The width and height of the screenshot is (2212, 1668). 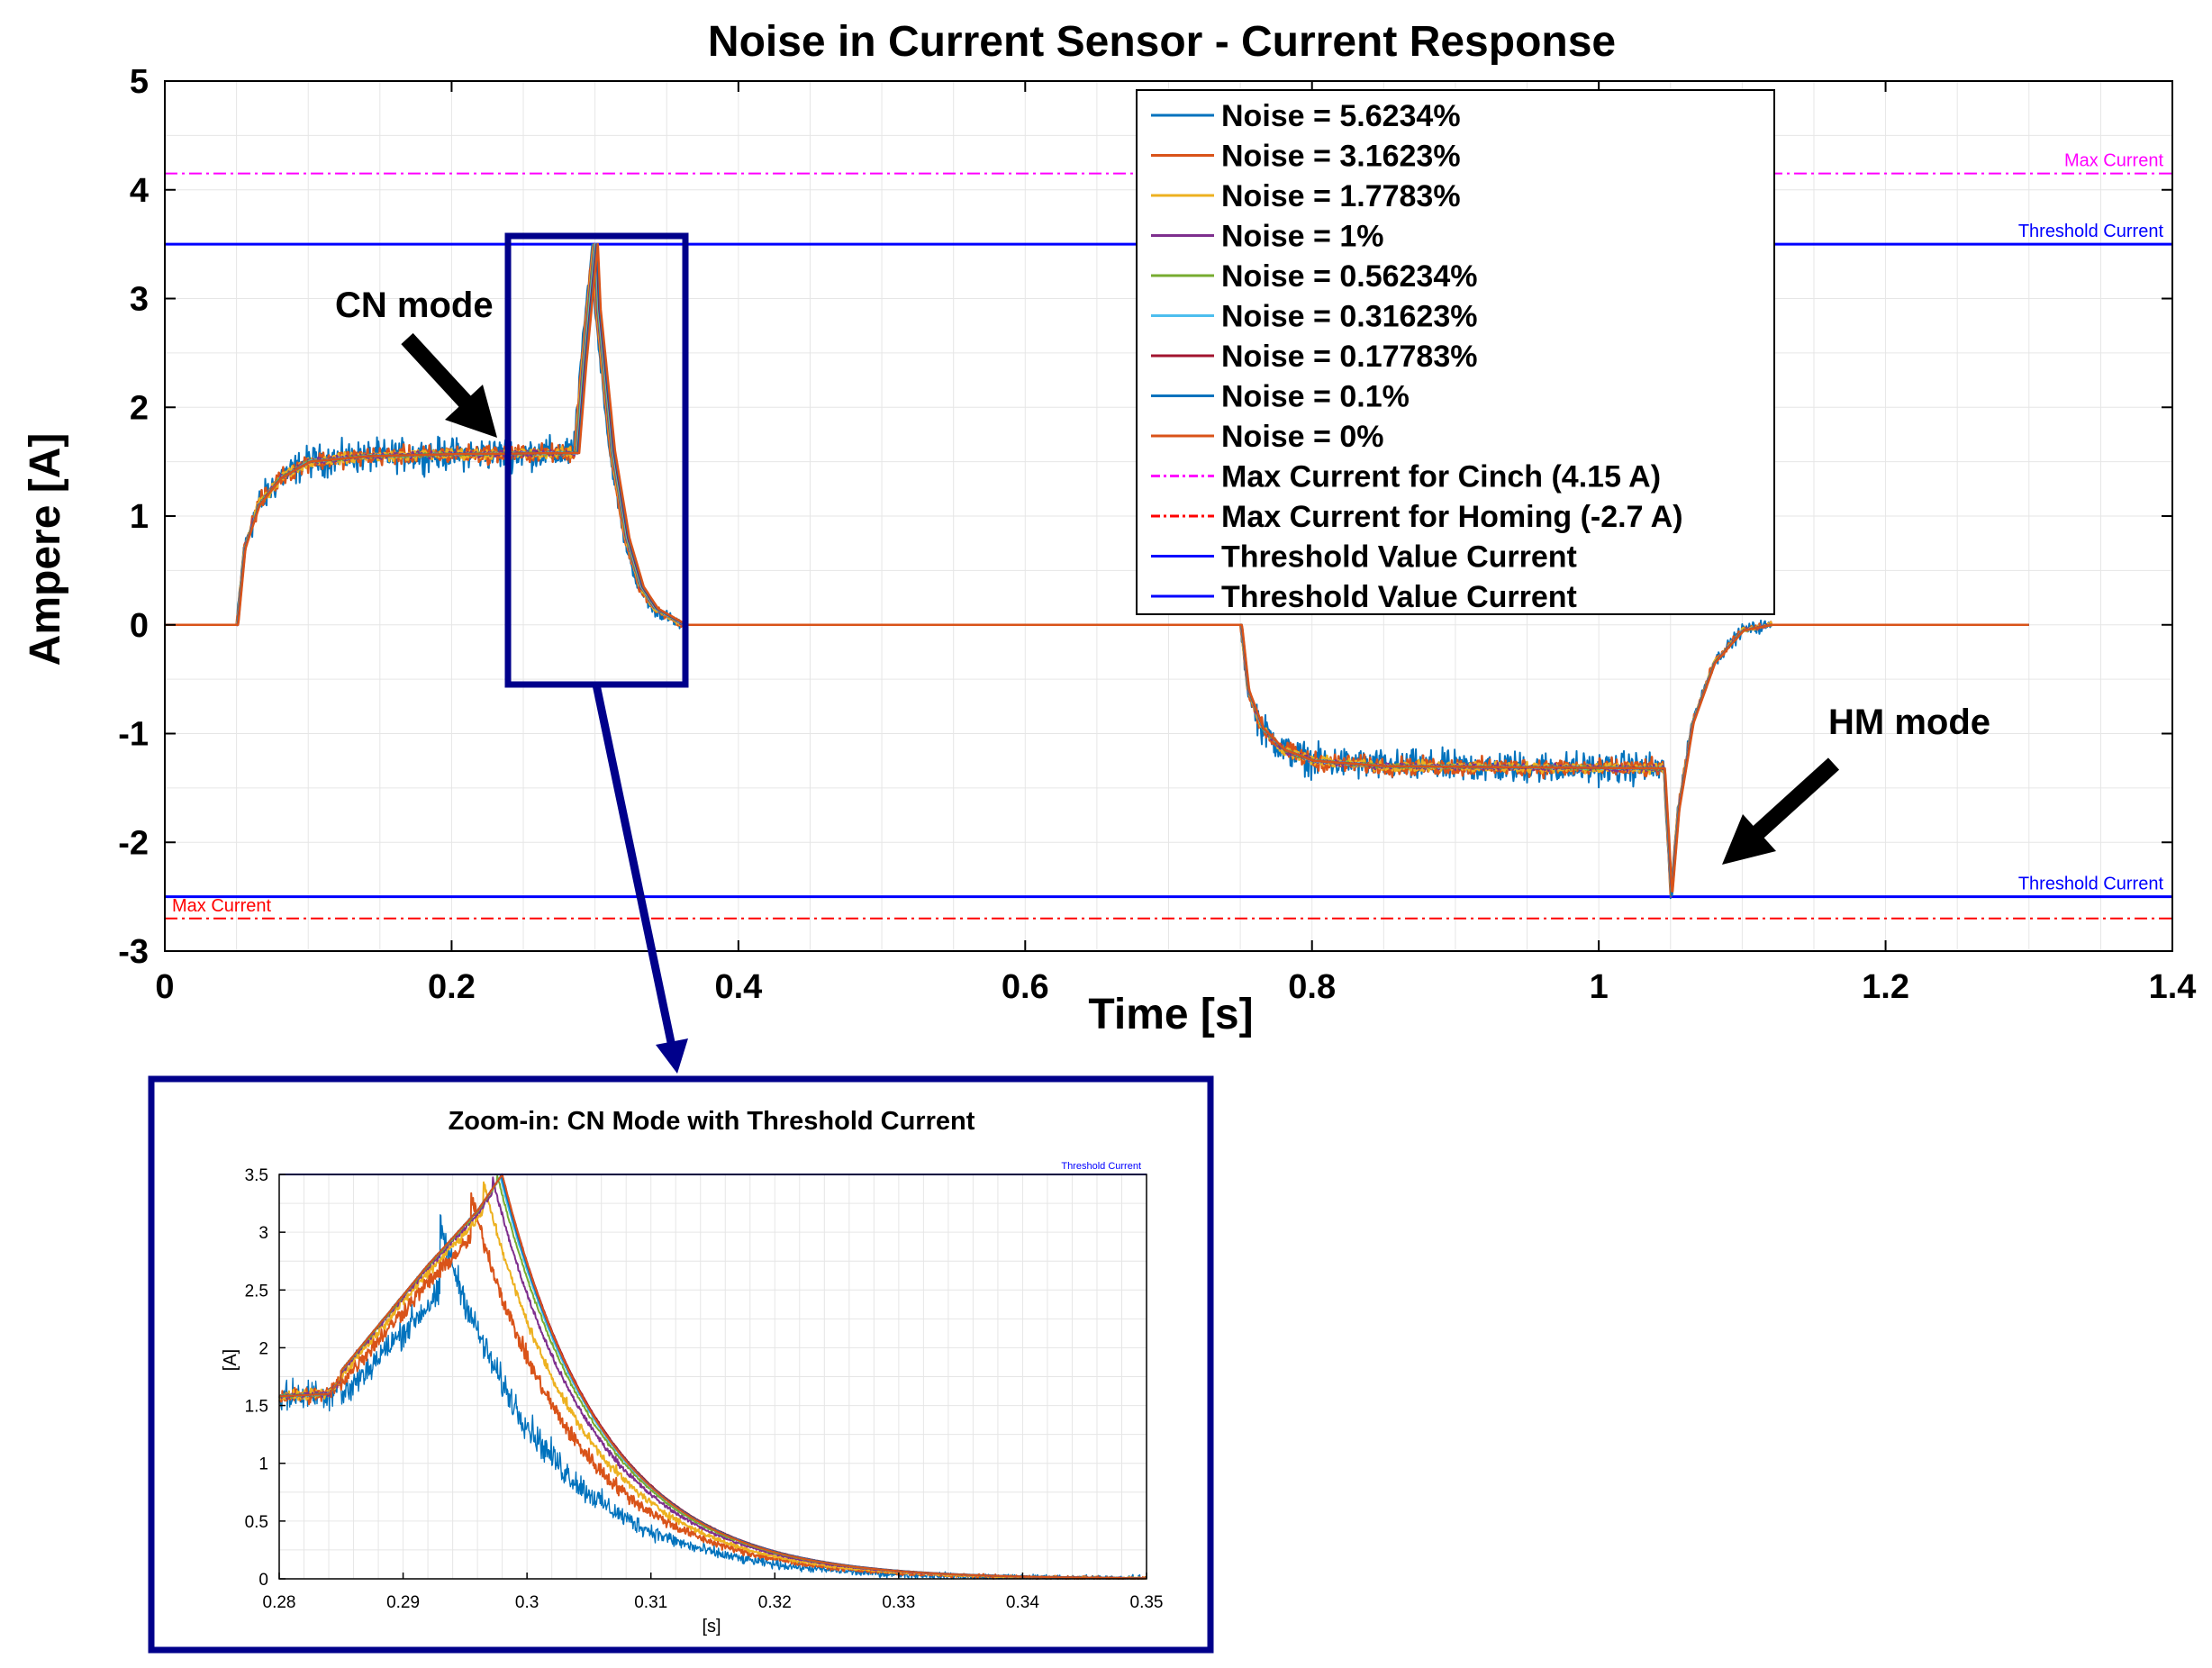 I want to click on legend-label: Max Current for Cinch (4.15 A), so click(x=1441, y=477).